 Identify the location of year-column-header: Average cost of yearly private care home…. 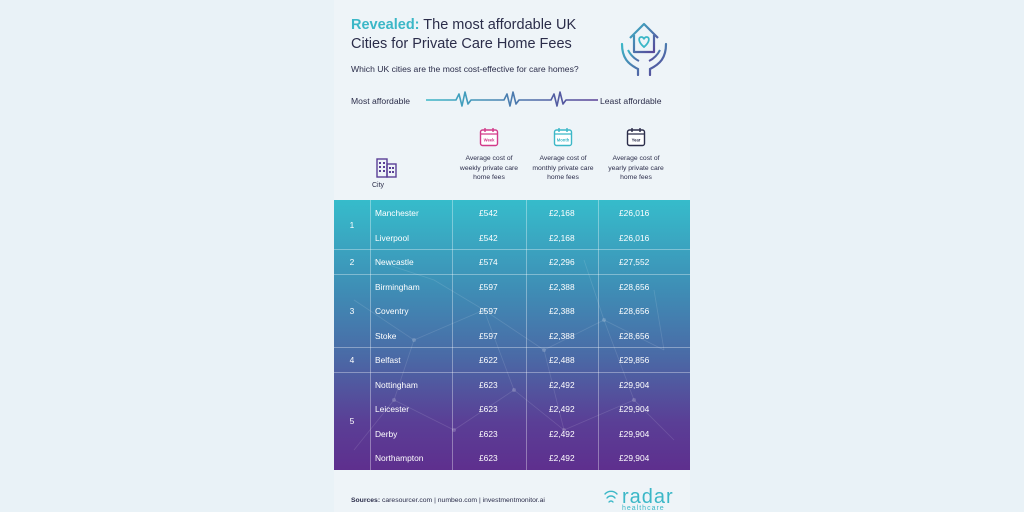
(636, 168).